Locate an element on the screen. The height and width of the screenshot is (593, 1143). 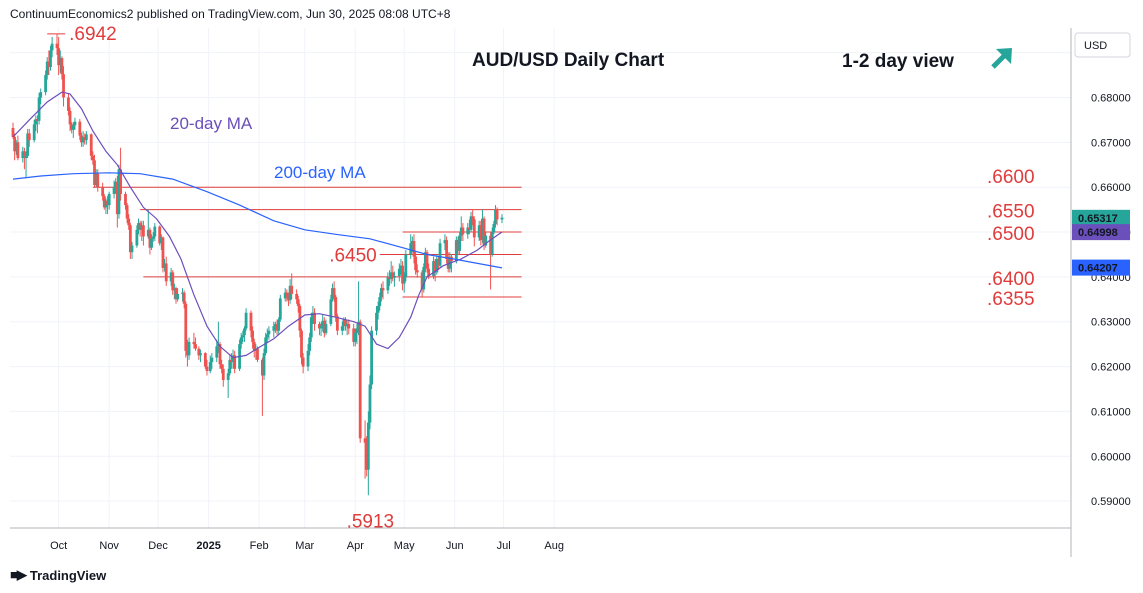
y-tick-label: 0.62000 is located at coordinates (1111, 368).